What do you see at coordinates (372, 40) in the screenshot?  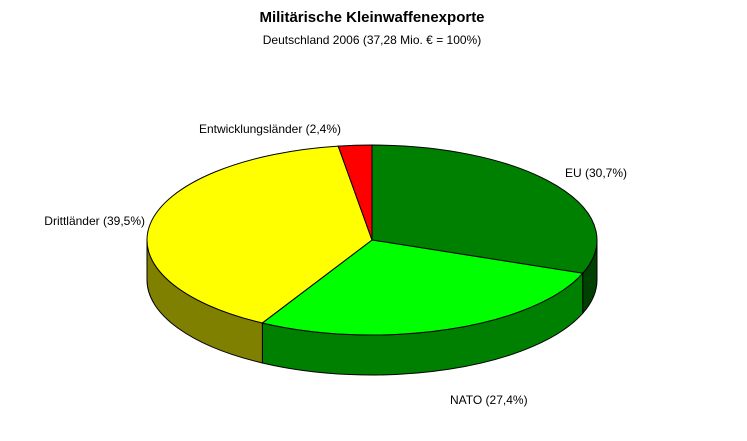 I see `chart-subtitle: Deutschland 2006 (37,28 Mio. € = 100%)` at bounding box center [372, 40].